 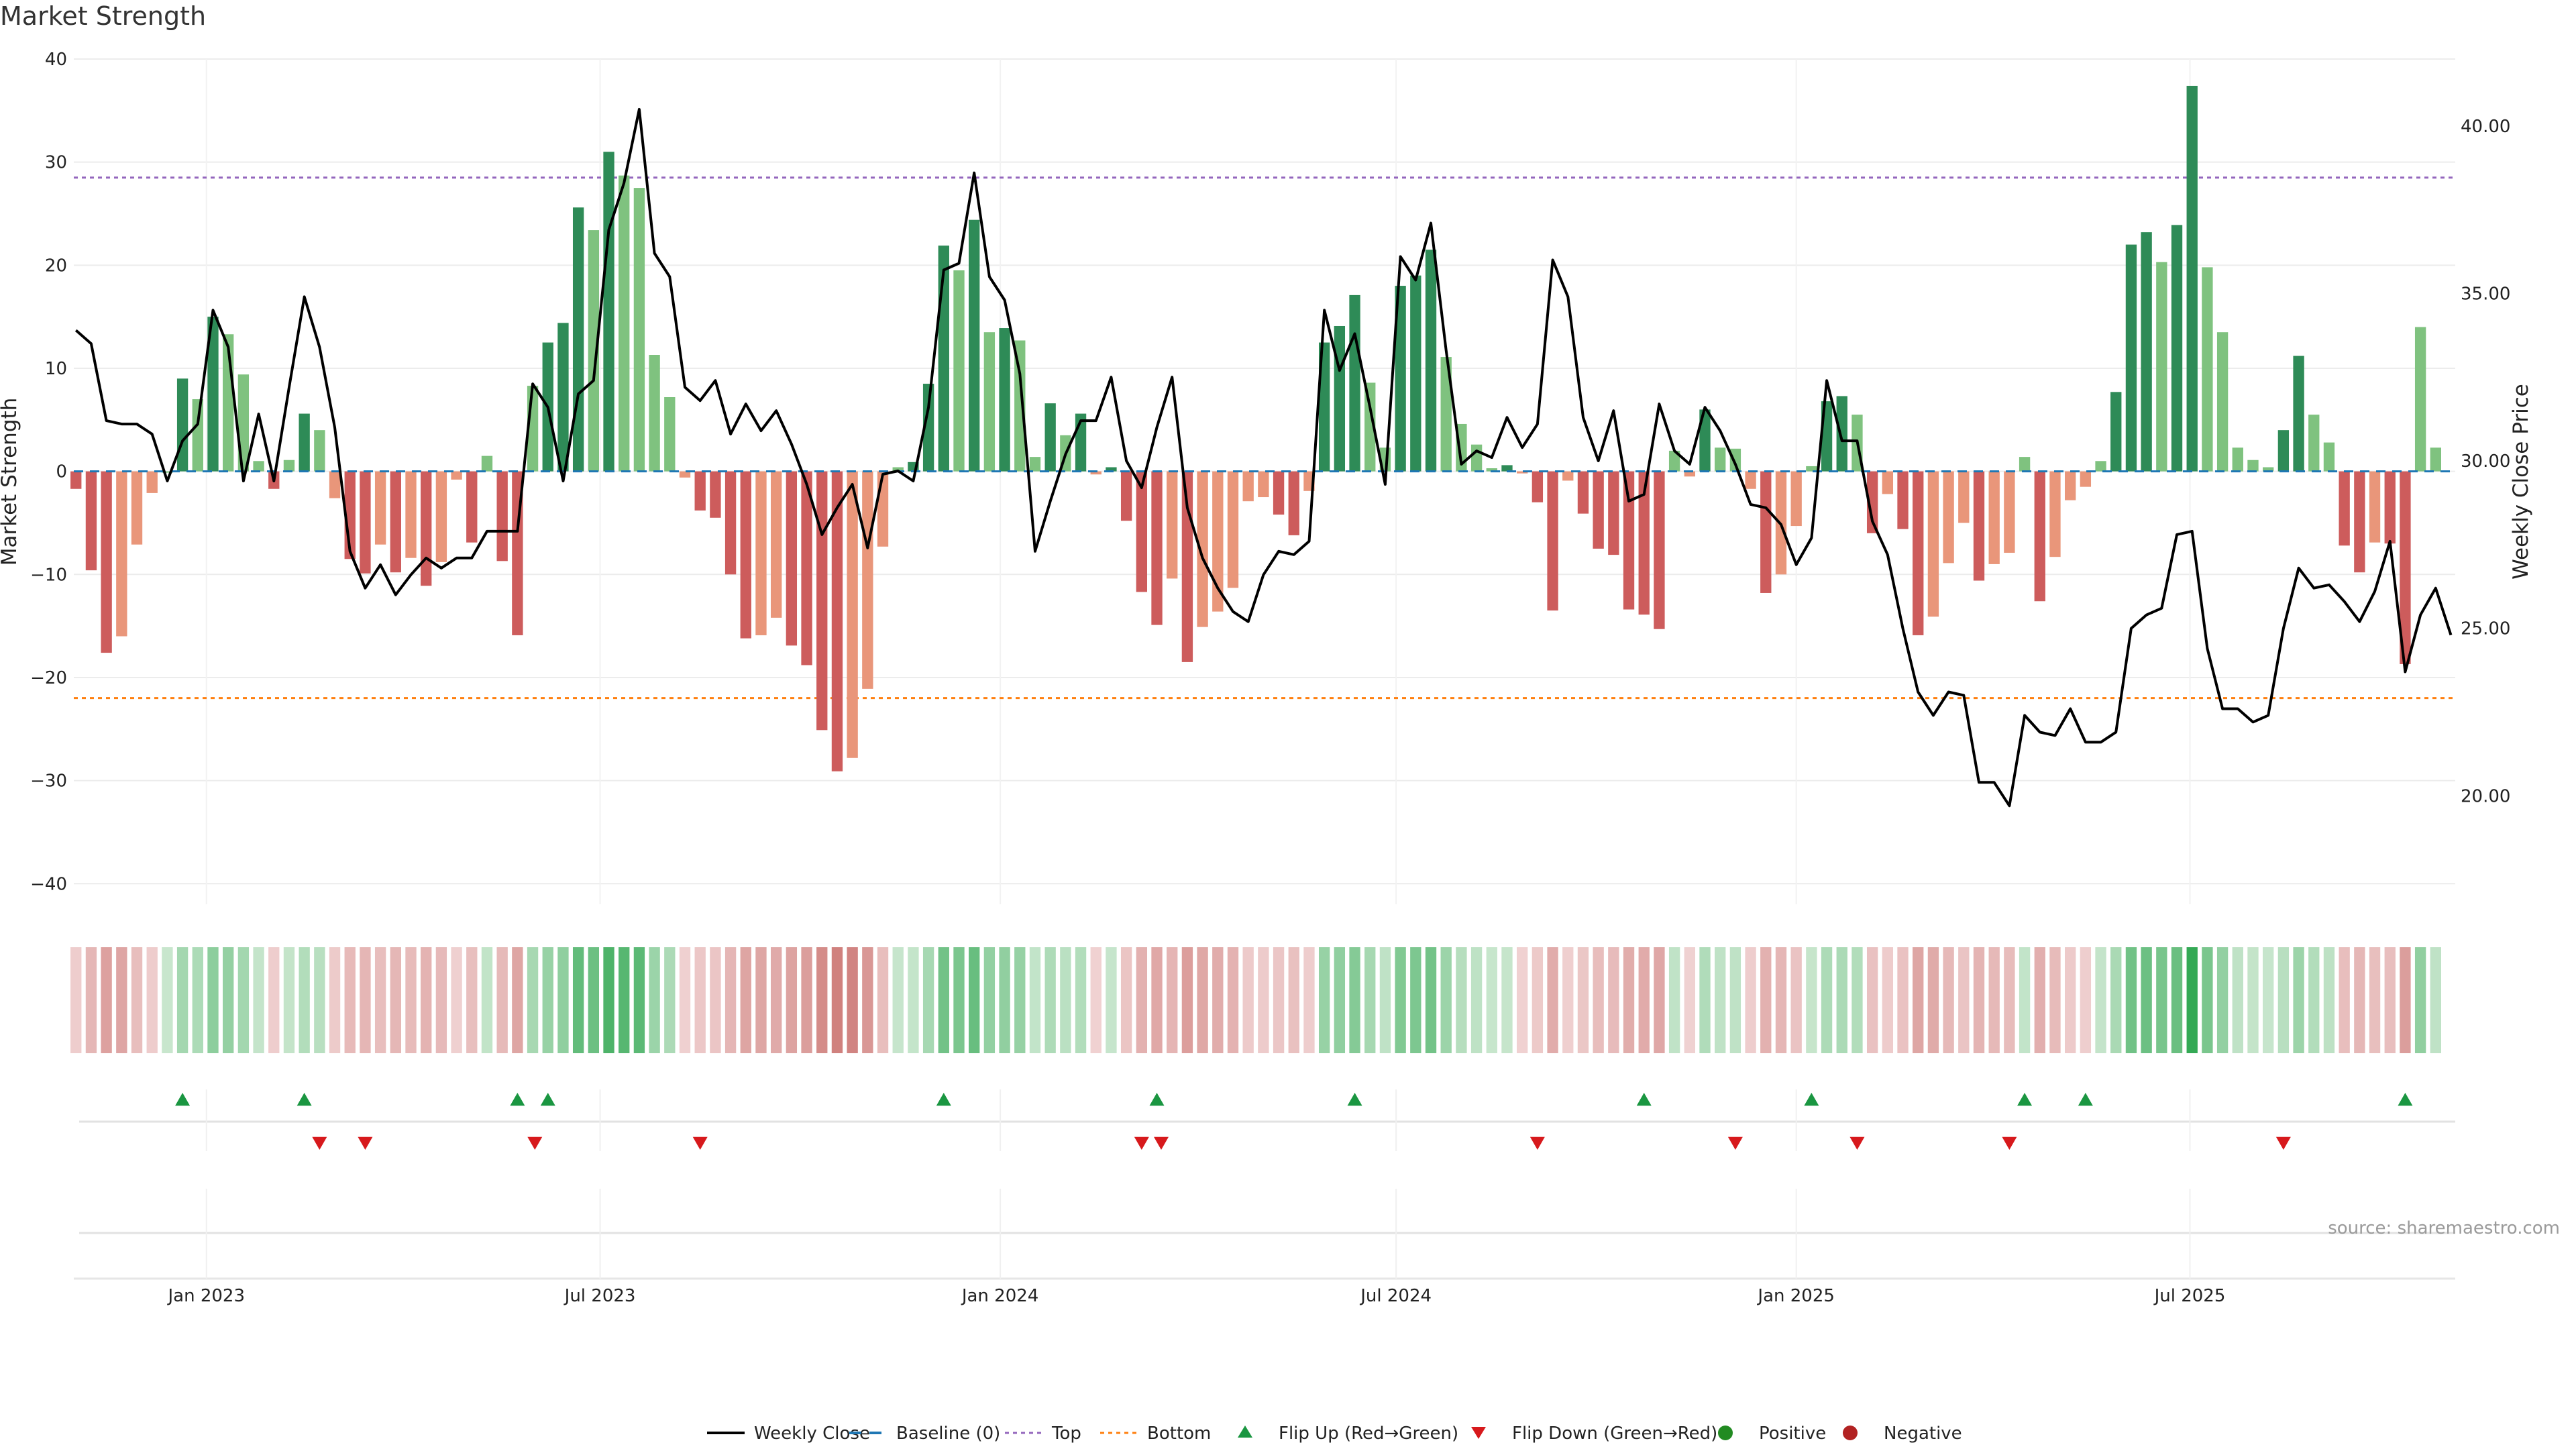 I want to click on legend-swatch-tri-up, so click(x=1245, y=1432).